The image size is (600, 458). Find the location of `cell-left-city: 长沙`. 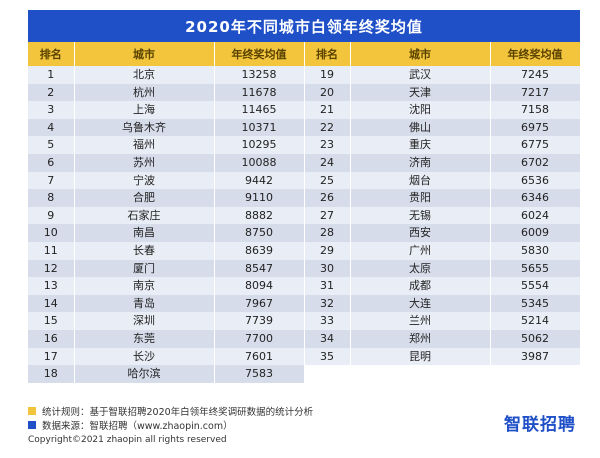

cell-left-city: 长沙 is located at coordinates (144, 356).